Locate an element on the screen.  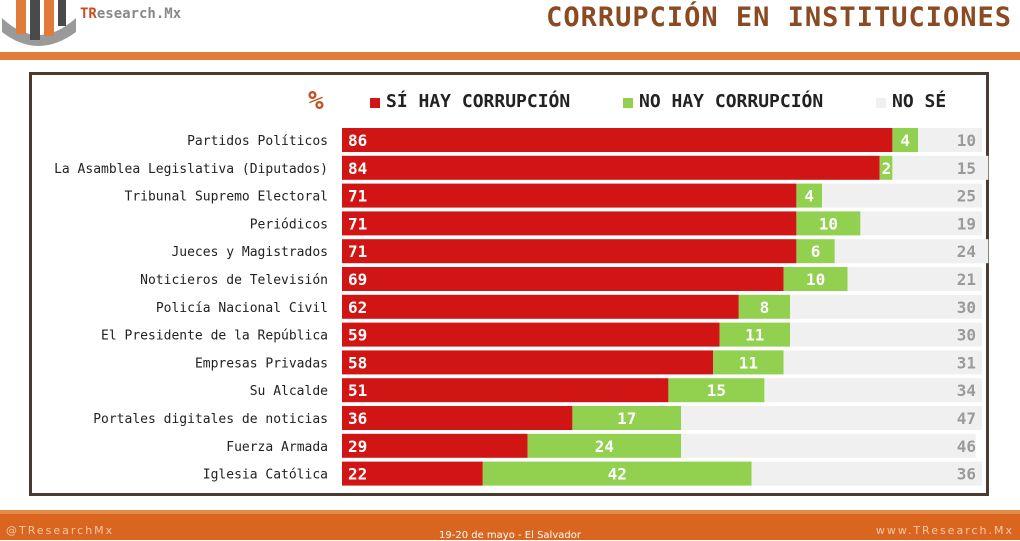
category-label: Policía Nacional Civil is located at coordinates (242, 308).